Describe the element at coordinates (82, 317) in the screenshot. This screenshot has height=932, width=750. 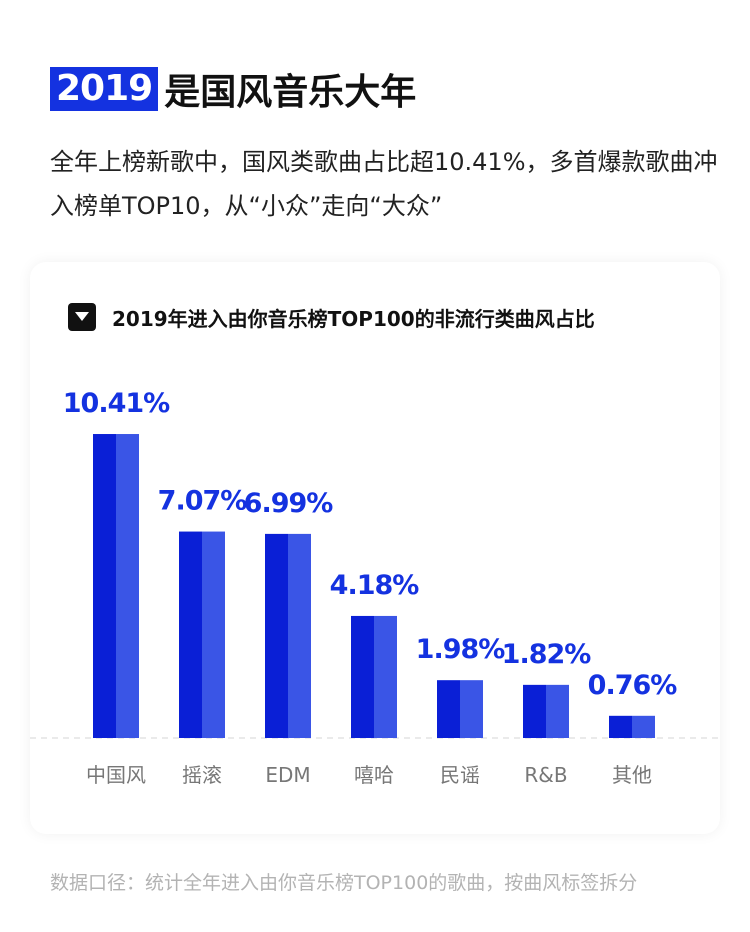
I see `triangle-down-icon` at that location.